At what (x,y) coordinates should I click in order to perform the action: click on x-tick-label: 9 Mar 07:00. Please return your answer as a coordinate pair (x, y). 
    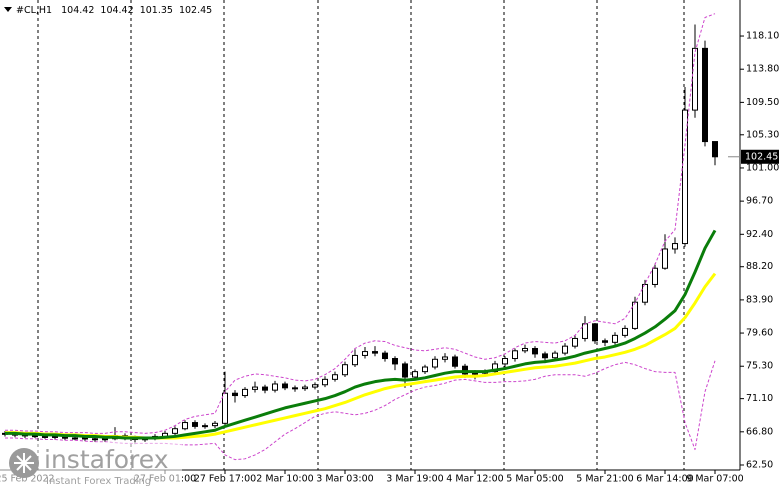
    Looking at the image, I should click on (714, 479).